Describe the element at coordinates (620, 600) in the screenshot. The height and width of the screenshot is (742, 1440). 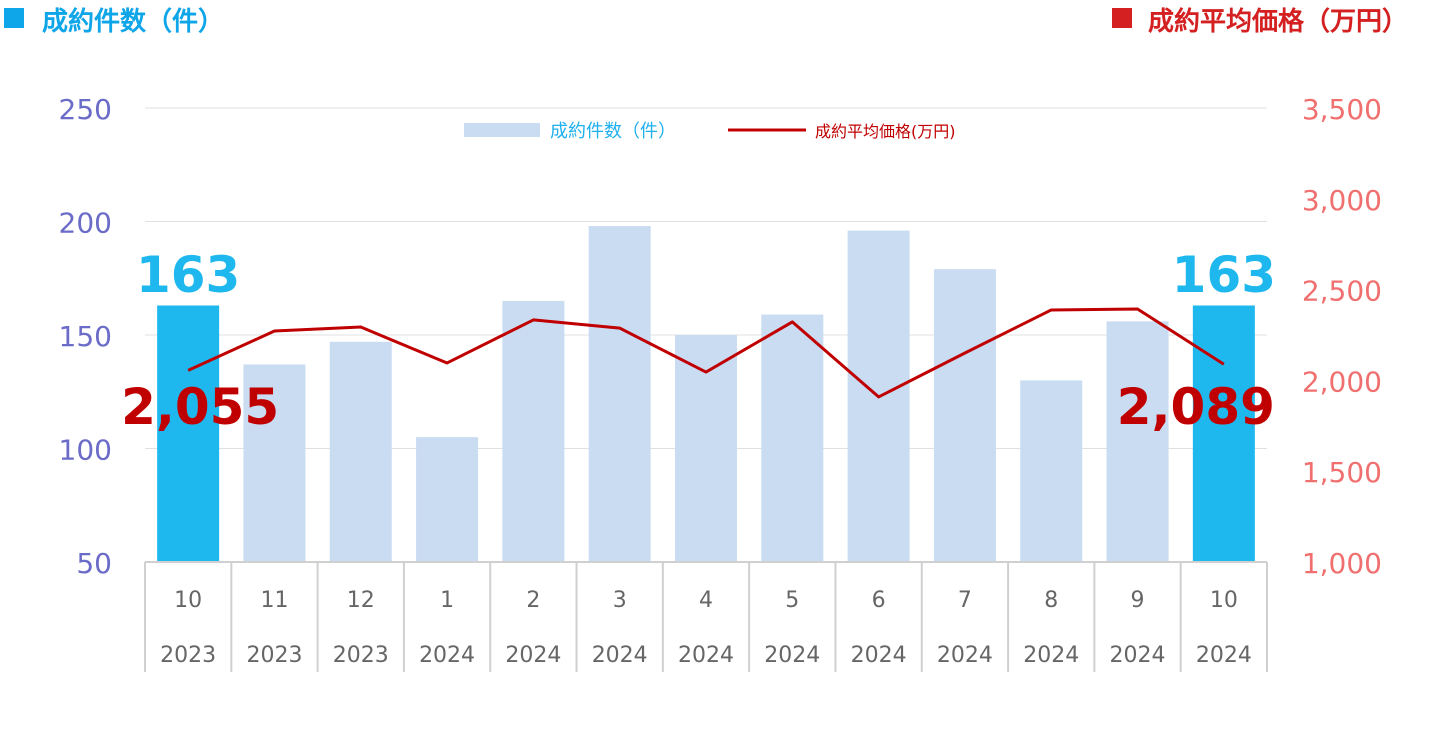
I see `x-tick-month: 3` at that location.